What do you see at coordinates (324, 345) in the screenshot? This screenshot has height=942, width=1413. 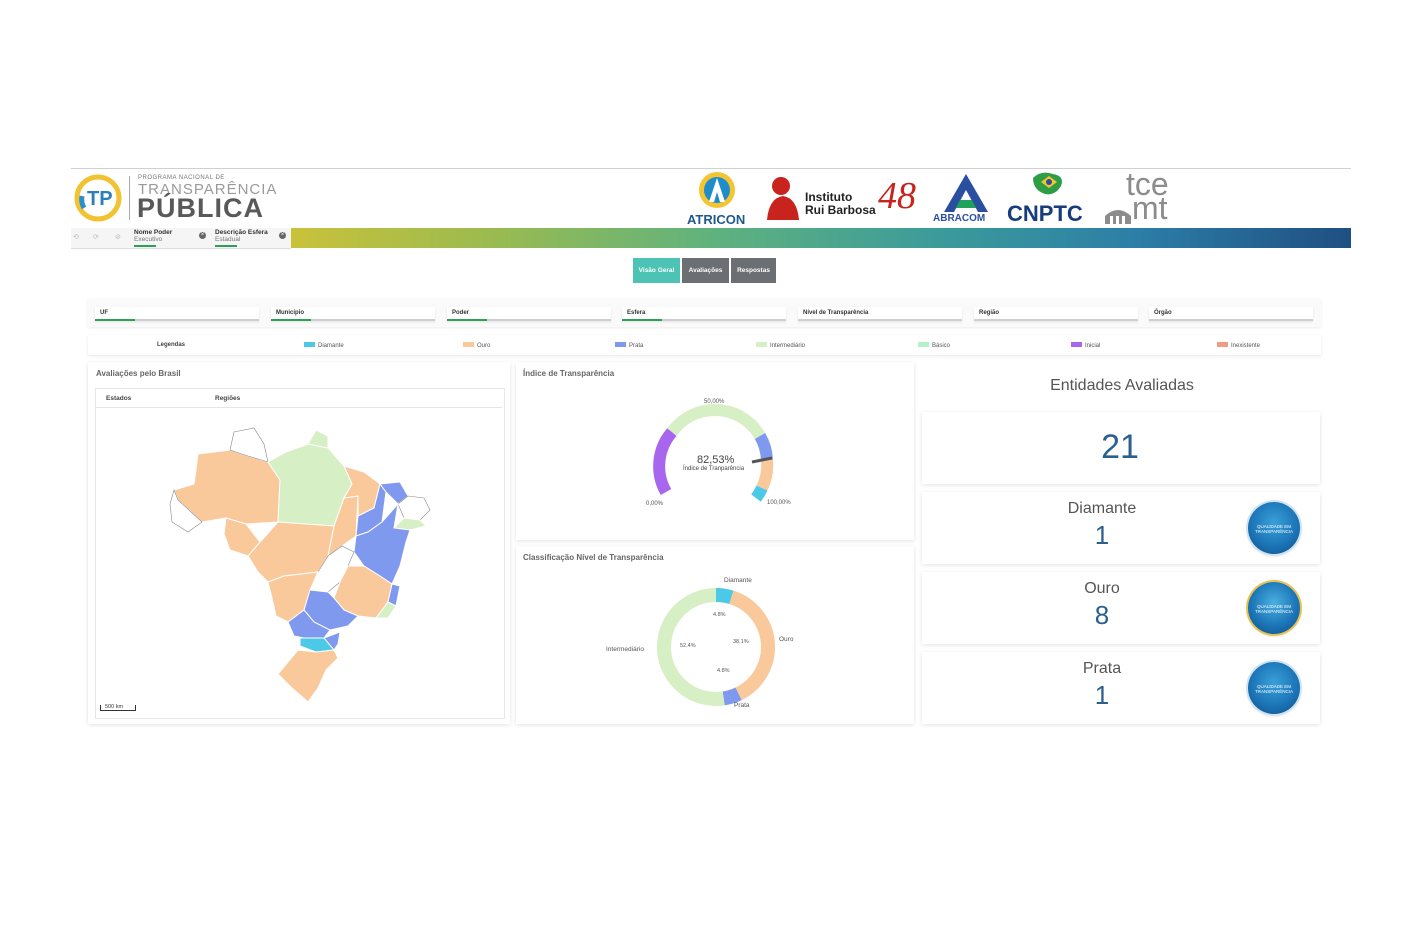 I see `legend-item-diamante: Diamante` at bounding box center [324, 345].